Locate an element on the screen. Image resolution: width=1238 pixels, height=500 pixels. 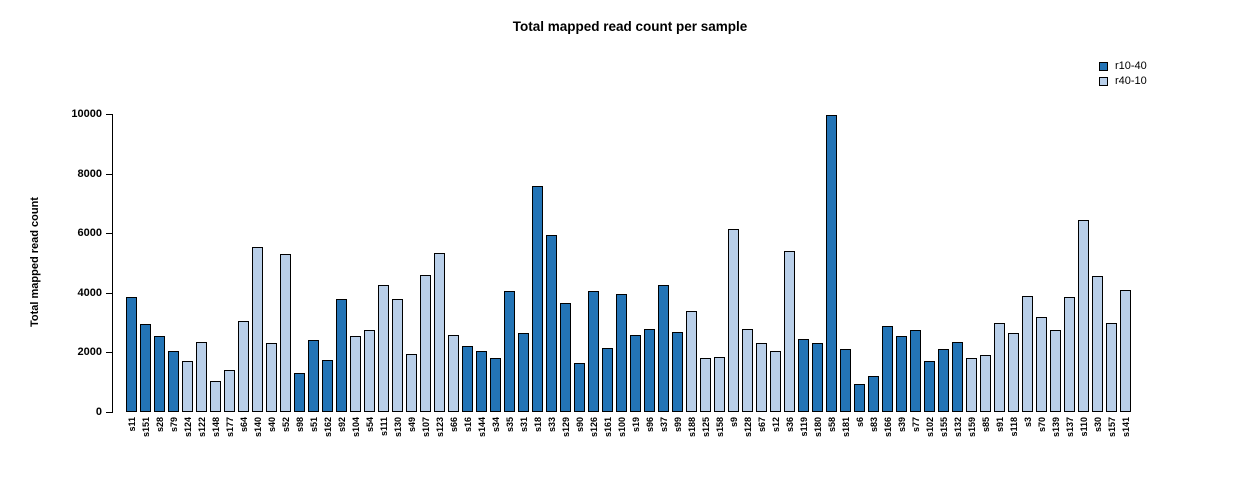
bar-s180 is located at coordinates (817, 377).